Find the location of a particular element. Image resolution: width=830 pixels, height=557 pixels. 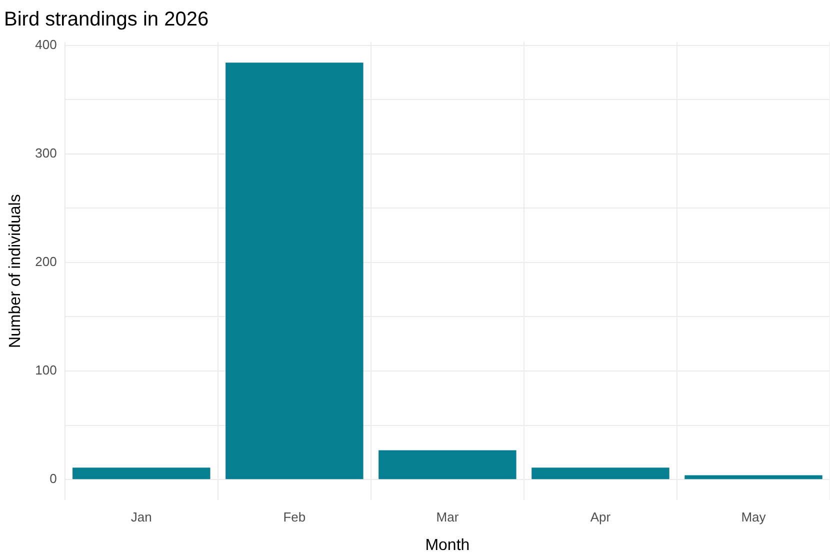

y-tick-label: 300 is located at coordinates (46, 152).